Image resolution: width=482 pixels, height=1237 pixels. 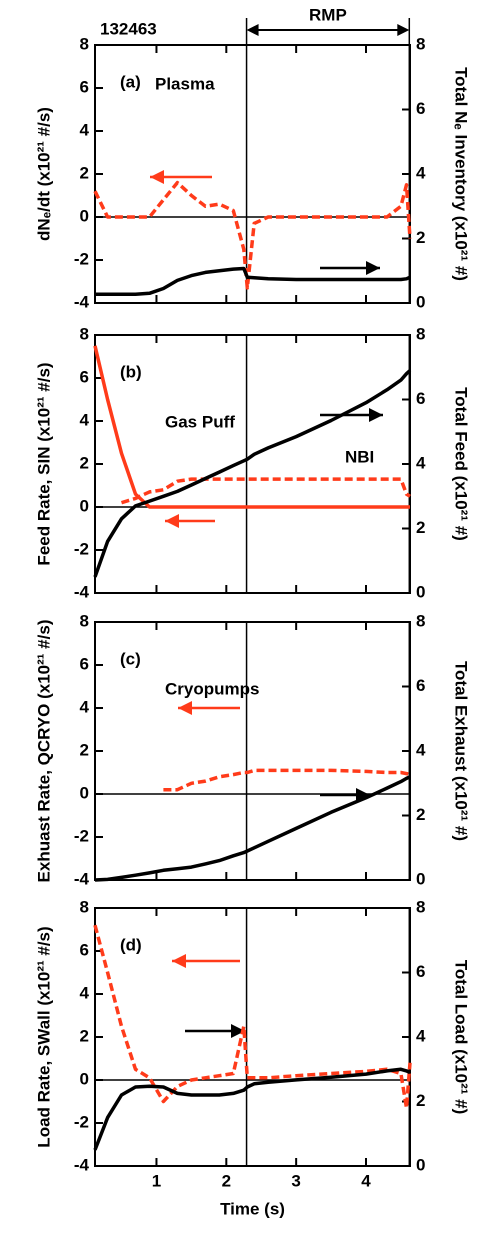 What do you see at coordinates (131, 944) in the screenshot?
I see `panel-label: (d)` at bounding box center [131, 944].